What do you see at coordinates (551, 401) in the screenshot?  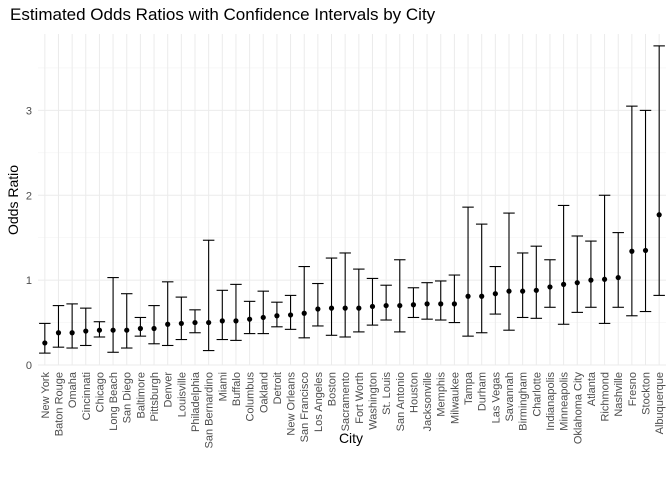 I see `x-tick-label: Indianapolis` at bounding box center [551, 401].